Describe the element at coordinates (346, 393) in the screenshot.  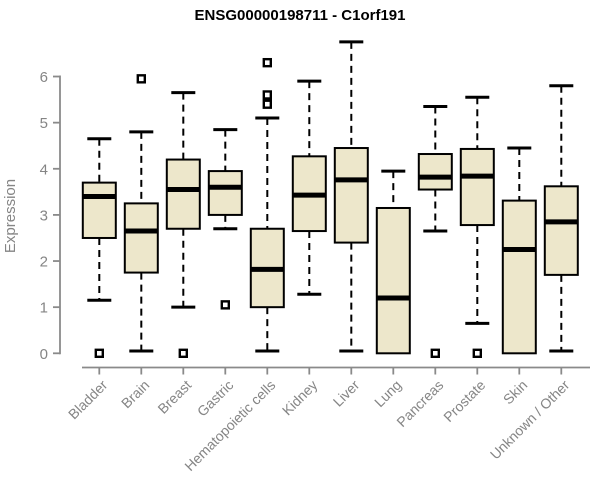
I see `x-tick-label: Liver` at that location.